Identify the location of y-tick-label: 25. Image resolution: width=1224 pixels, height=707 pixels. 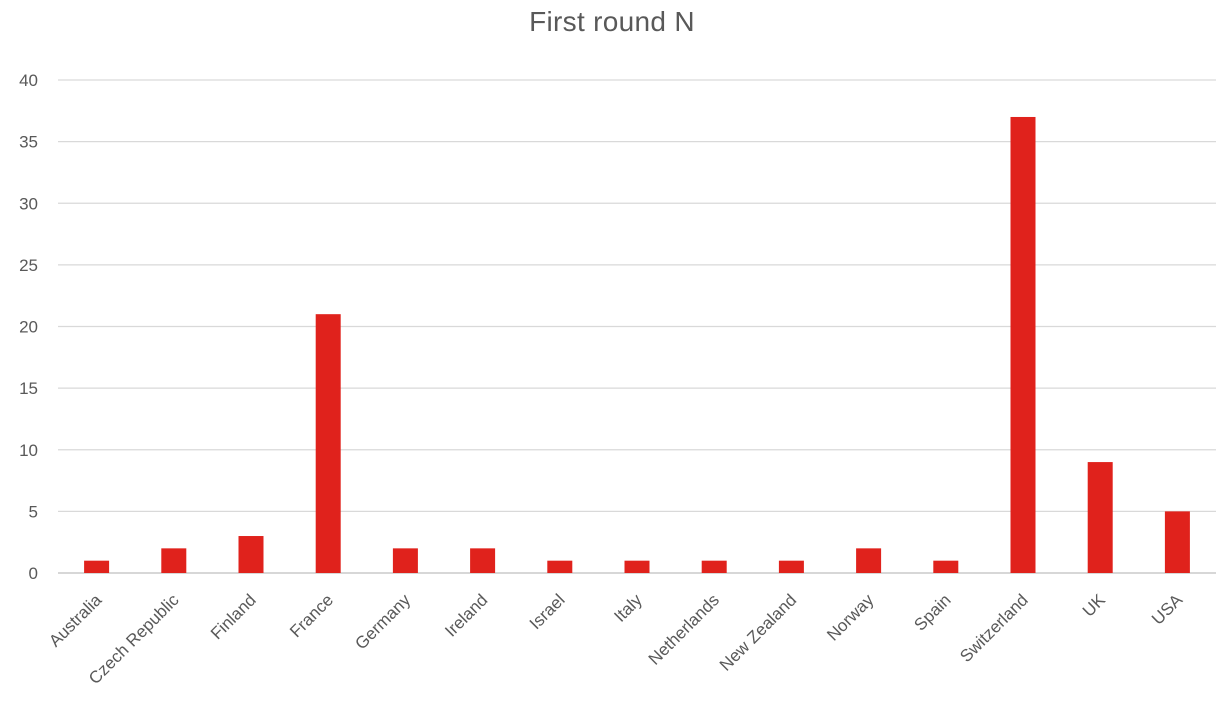
(28, 265).